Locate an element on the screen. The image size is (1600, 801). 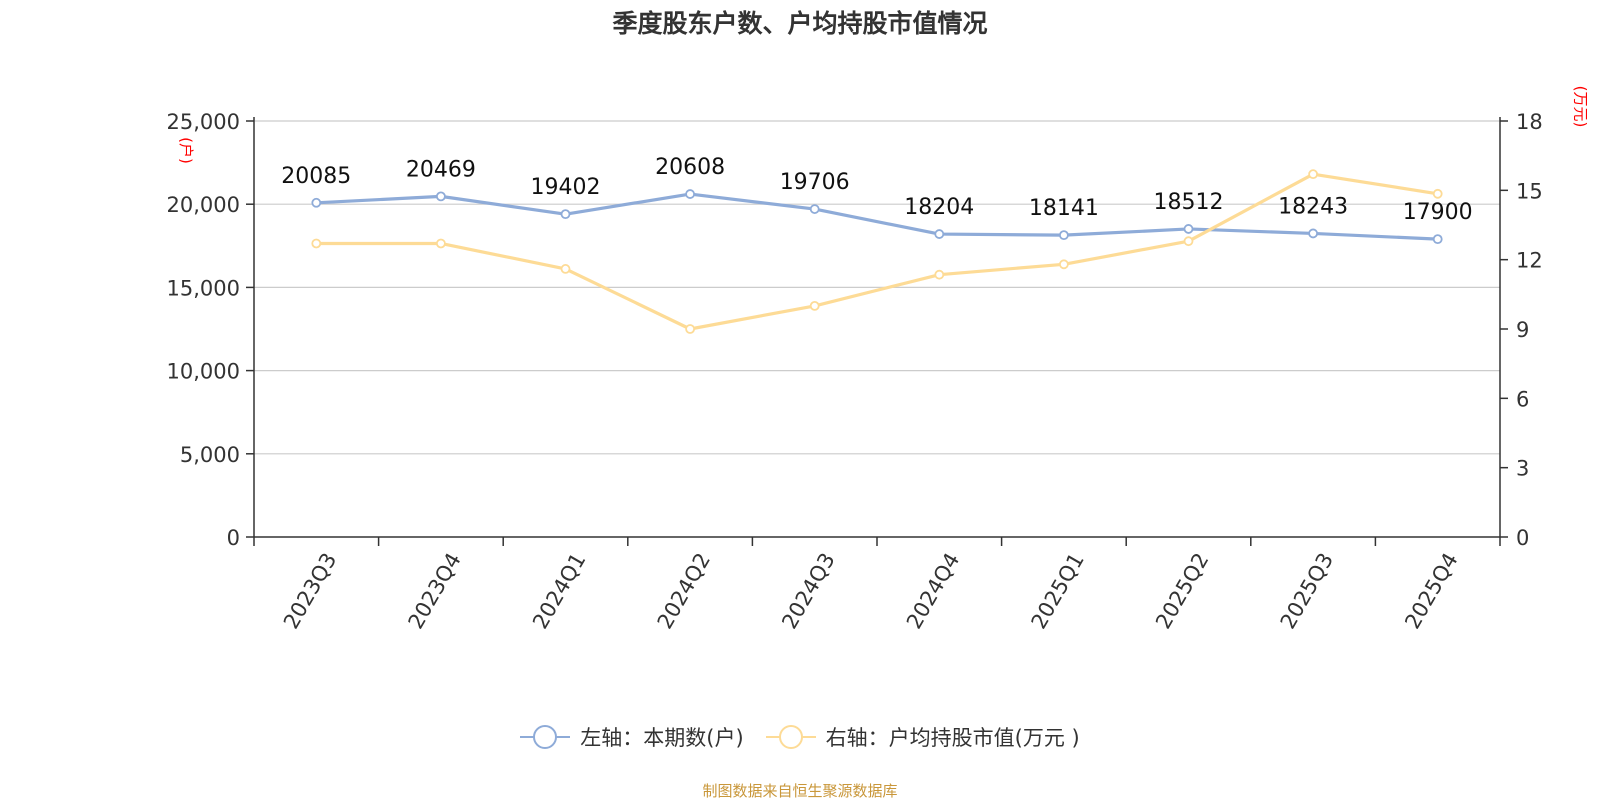
x-tick-label: 2024Q1 is located at coordinates (559, 591).